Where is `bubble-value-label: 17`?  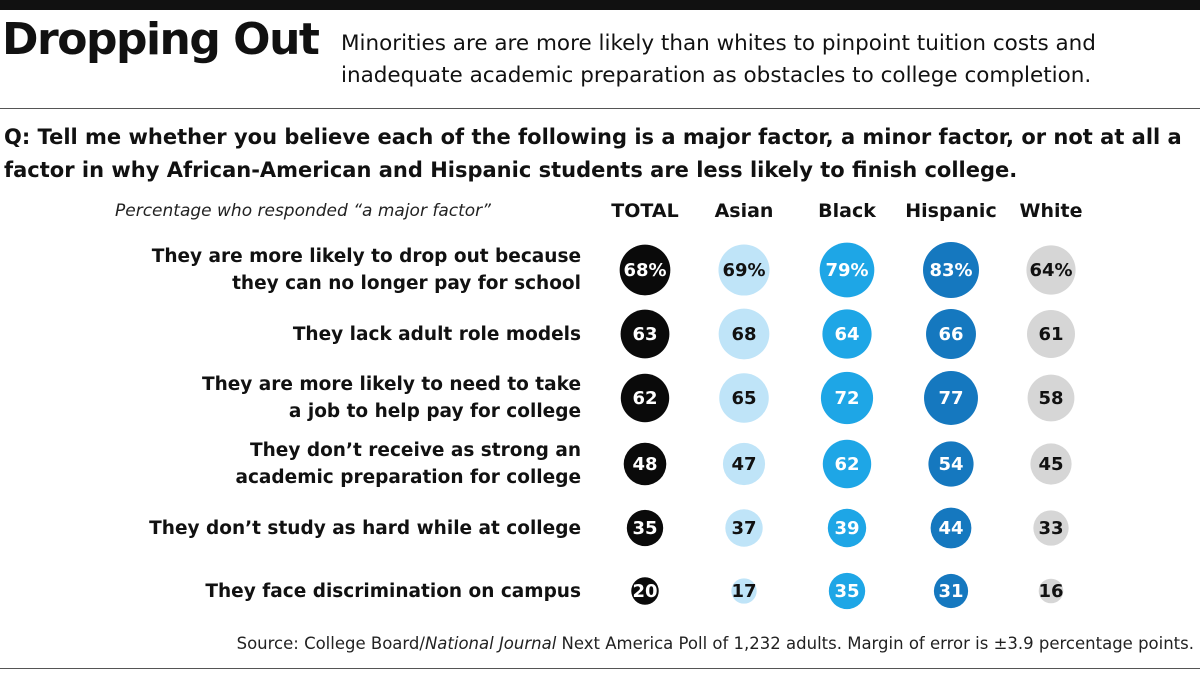
bubble-value-label: 17 is located at coordinates (743, 591).